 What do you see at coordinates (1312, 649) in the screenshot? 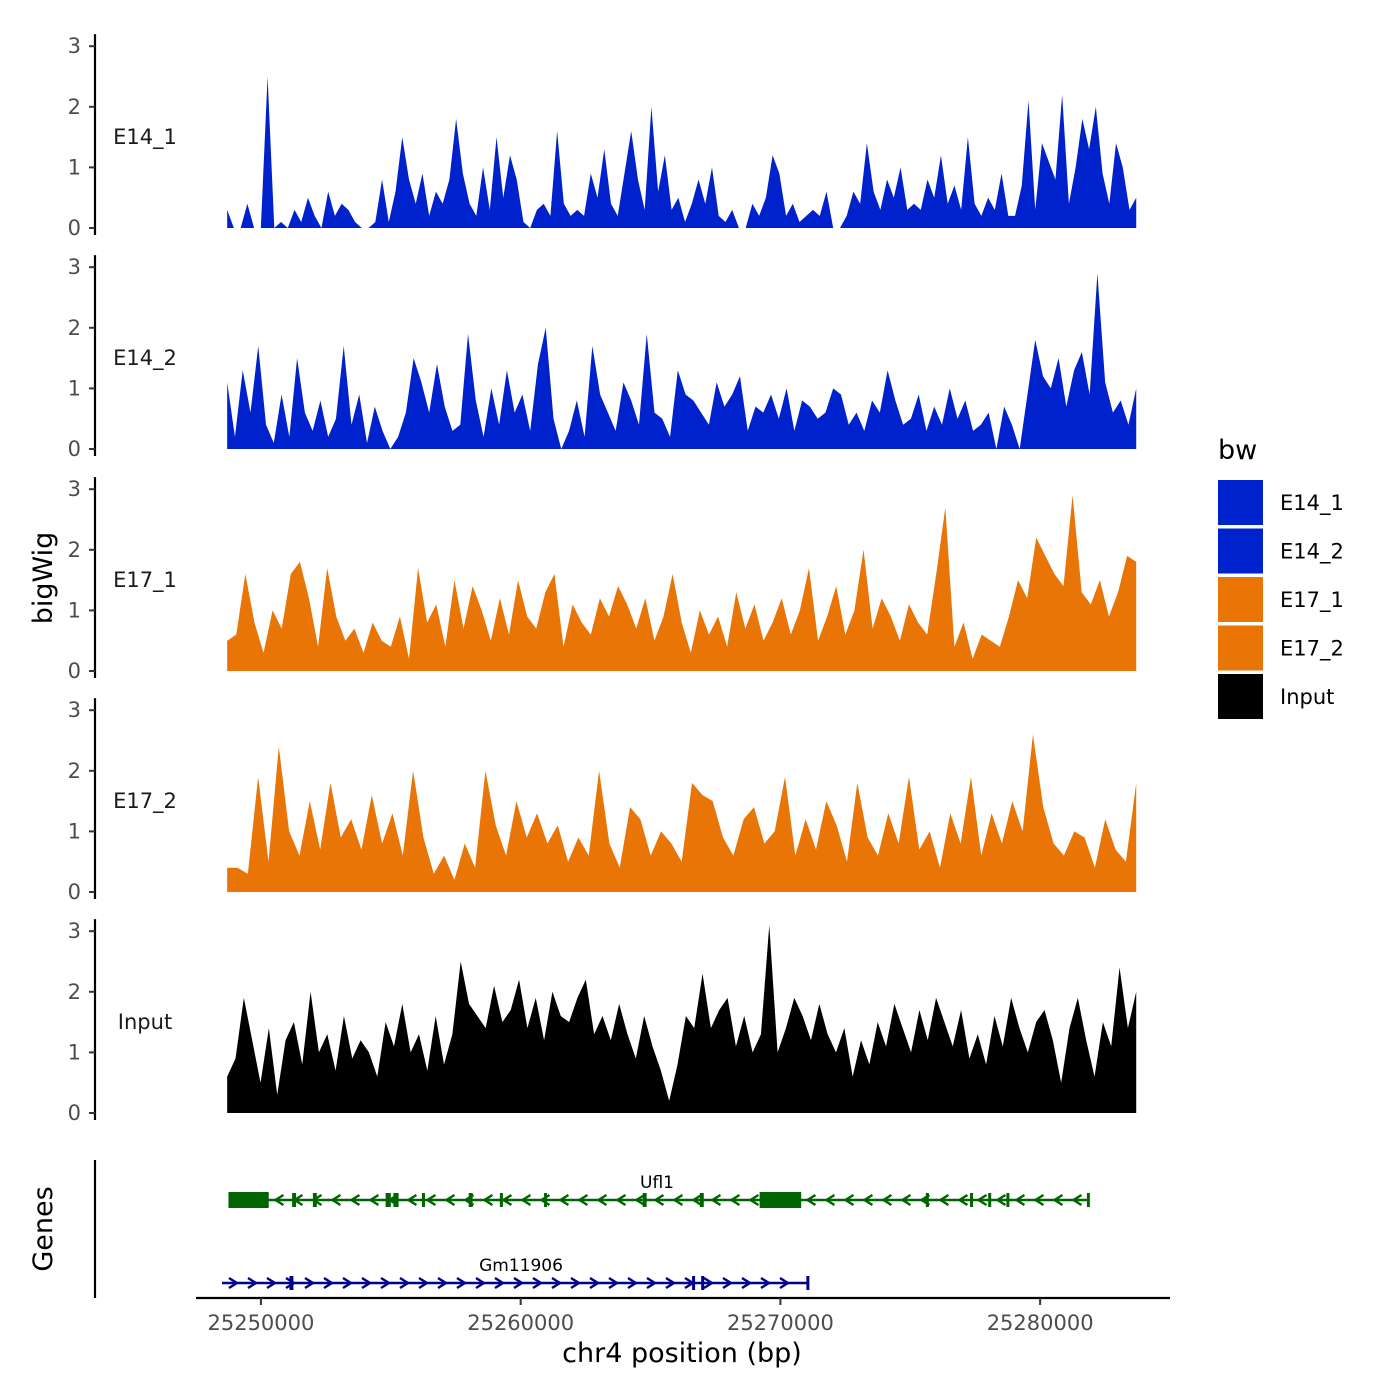
I see `legend-label: E17_2` at bounding box center [1312, 649].